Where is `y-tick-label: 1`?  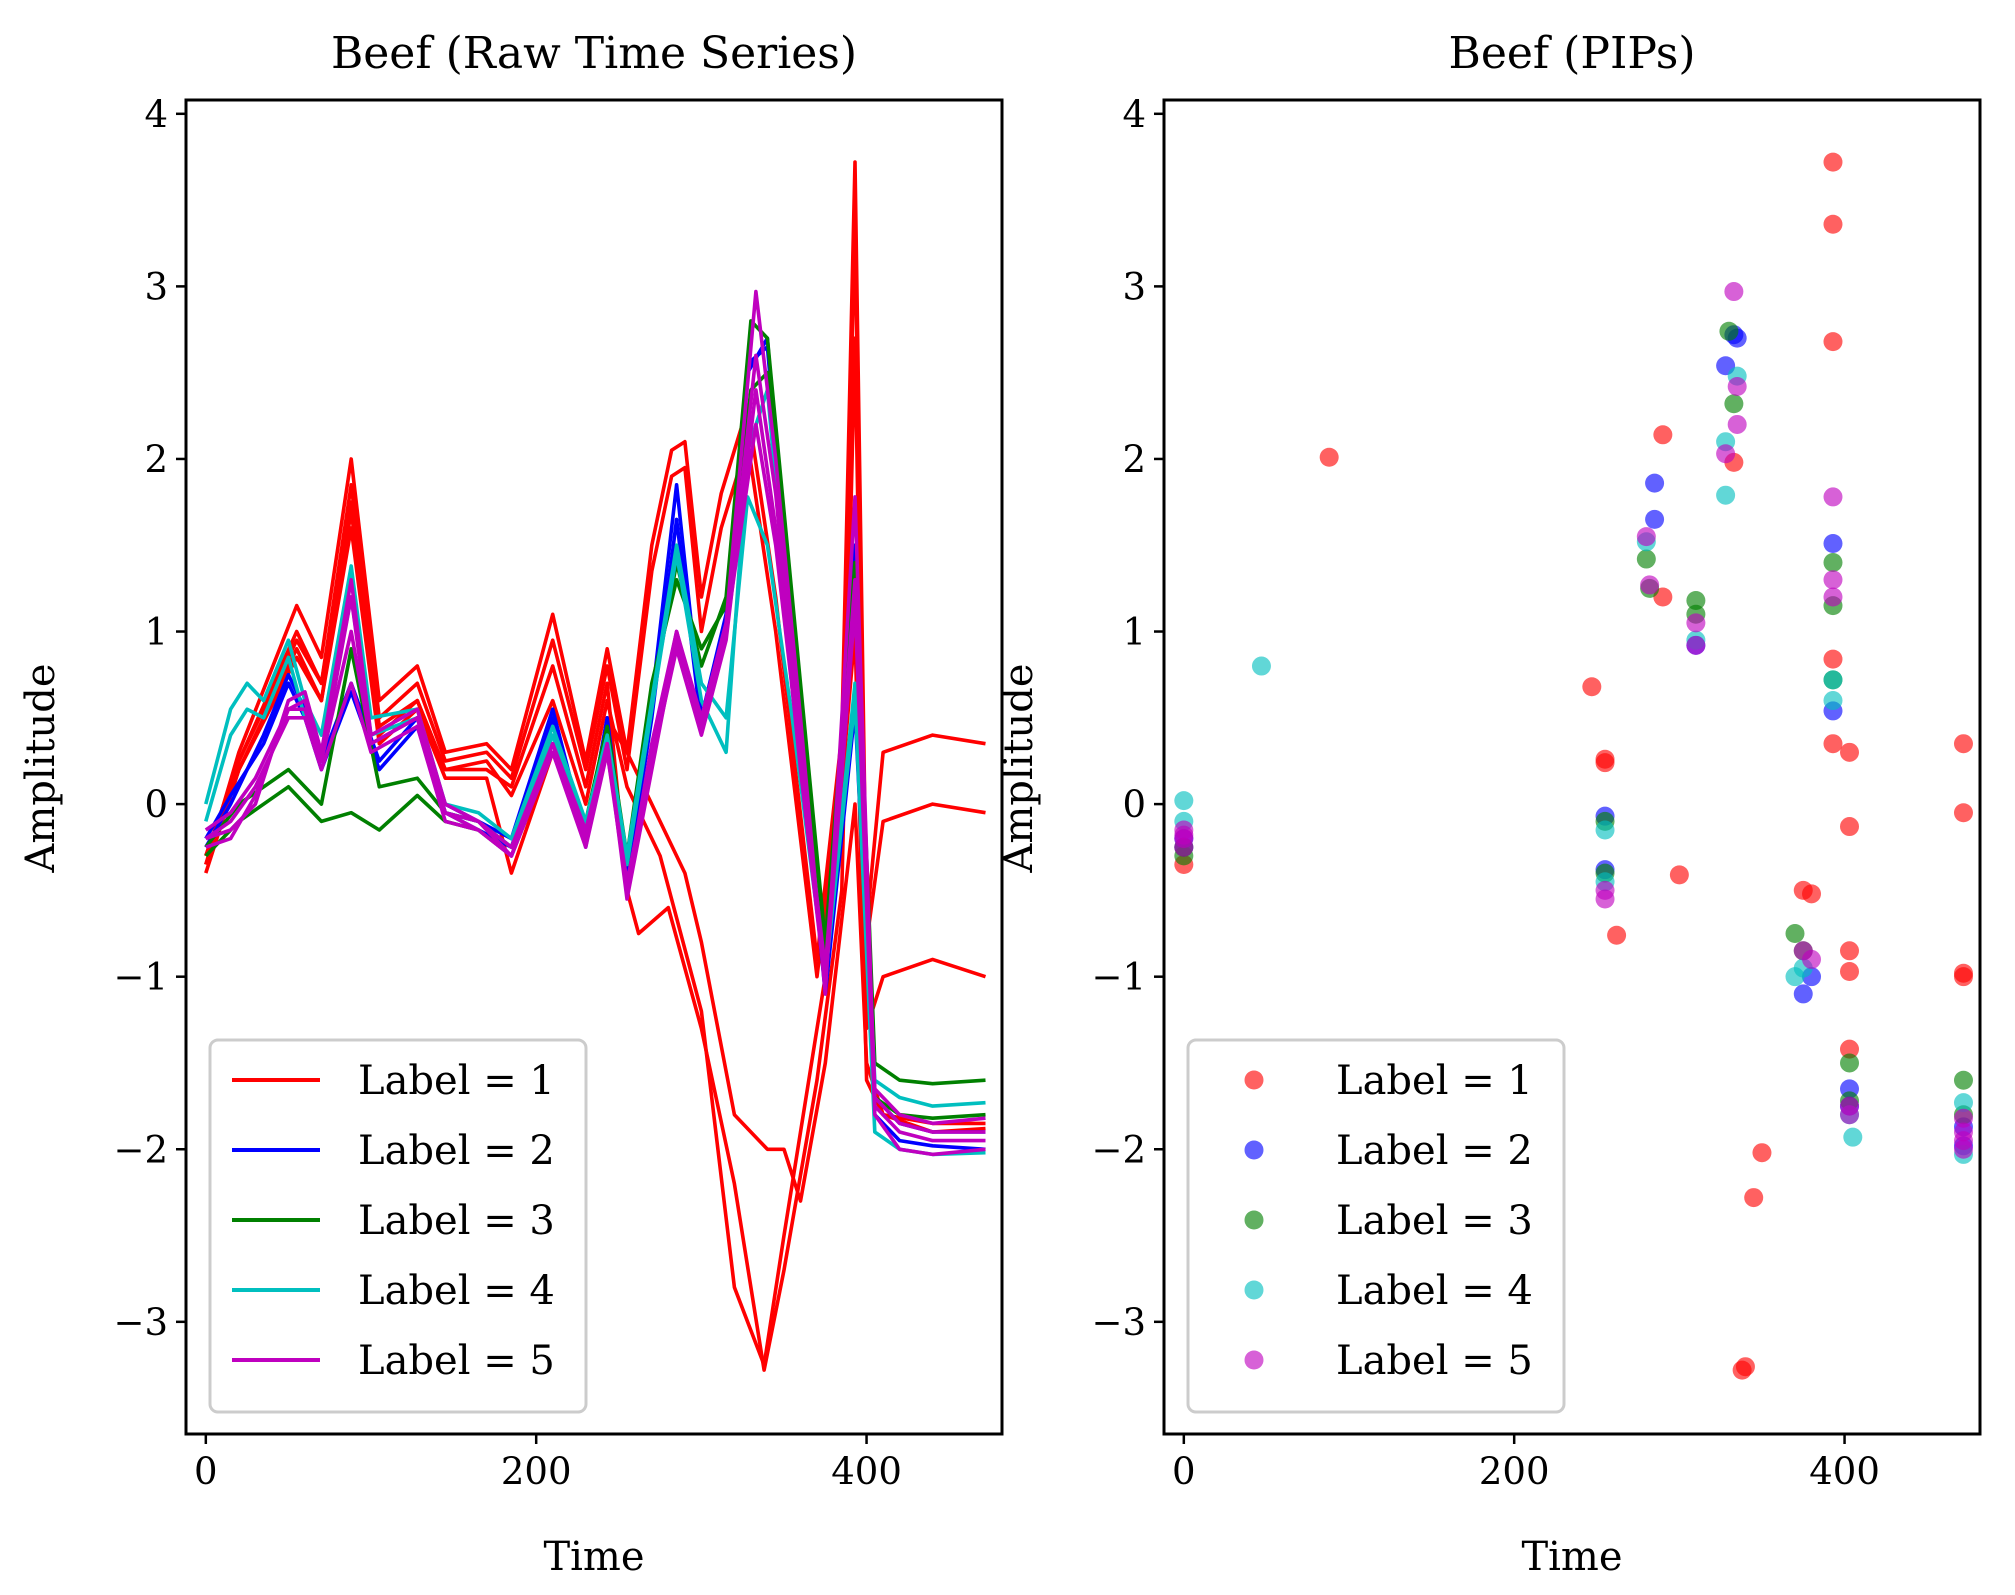
y-tick-label: 1 is located at coordinates (156, 632).